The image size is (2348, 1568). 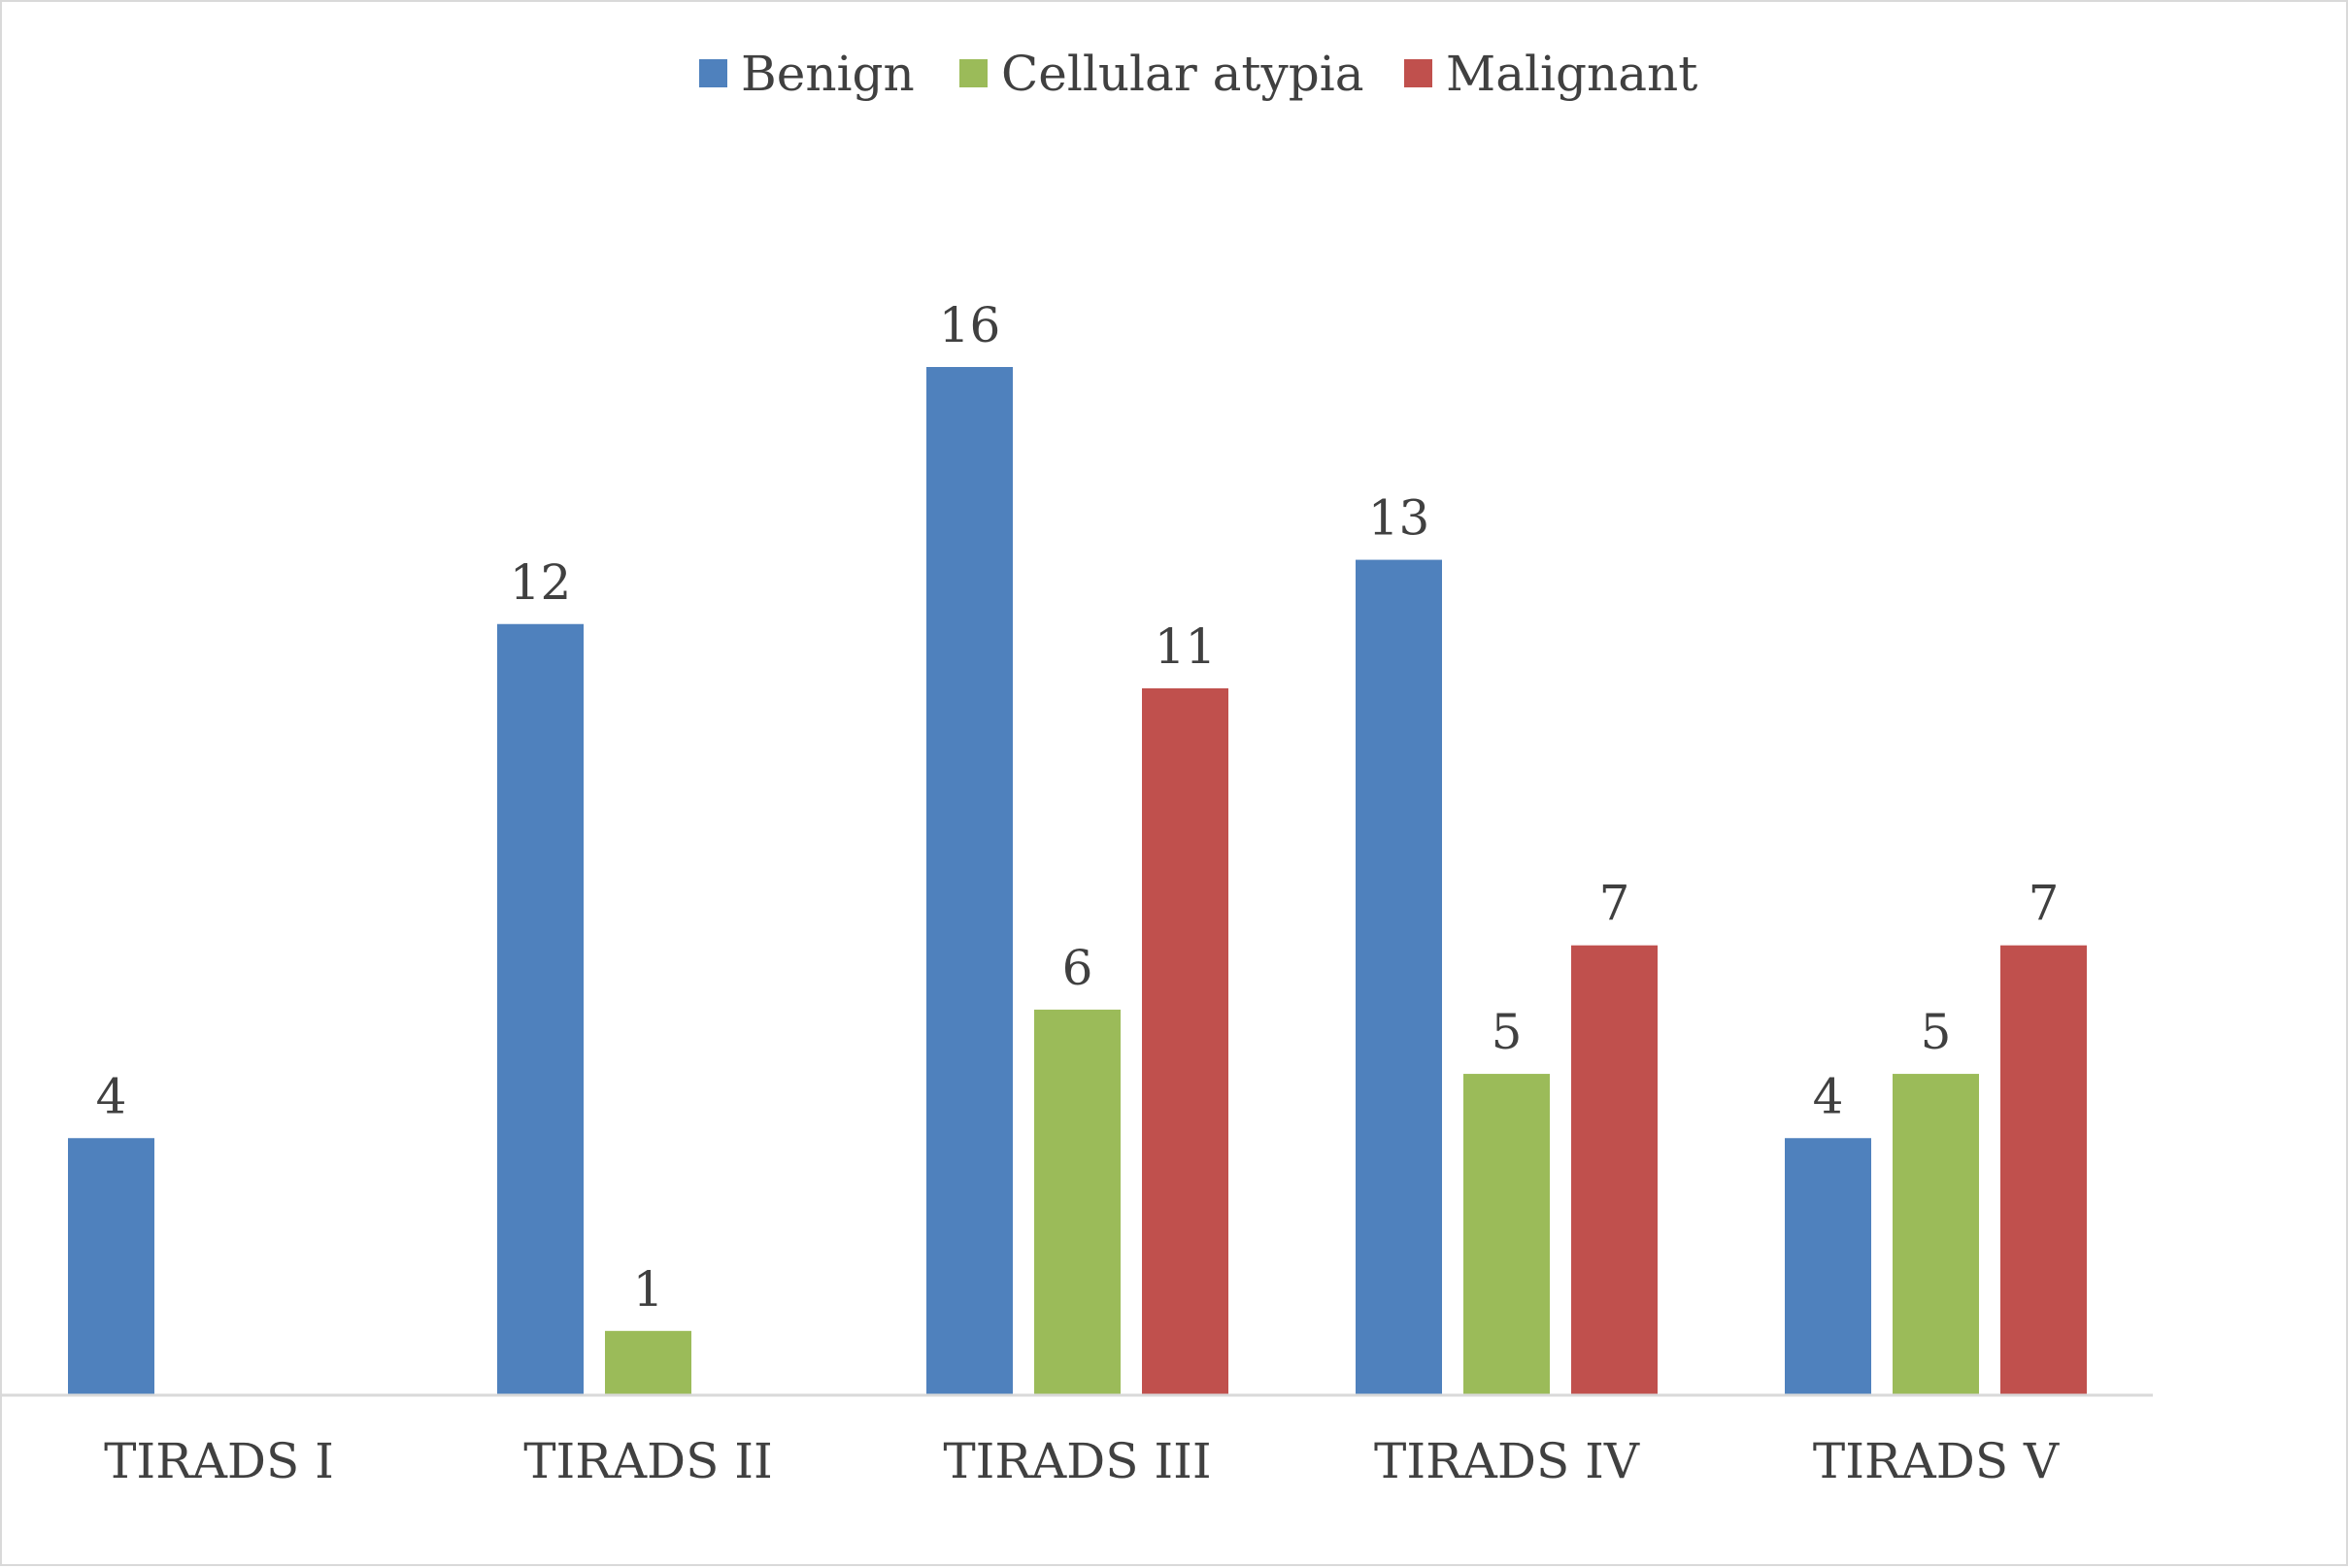 I want to click on bar-benign-tirads-iii, so click(x=969, y=881).